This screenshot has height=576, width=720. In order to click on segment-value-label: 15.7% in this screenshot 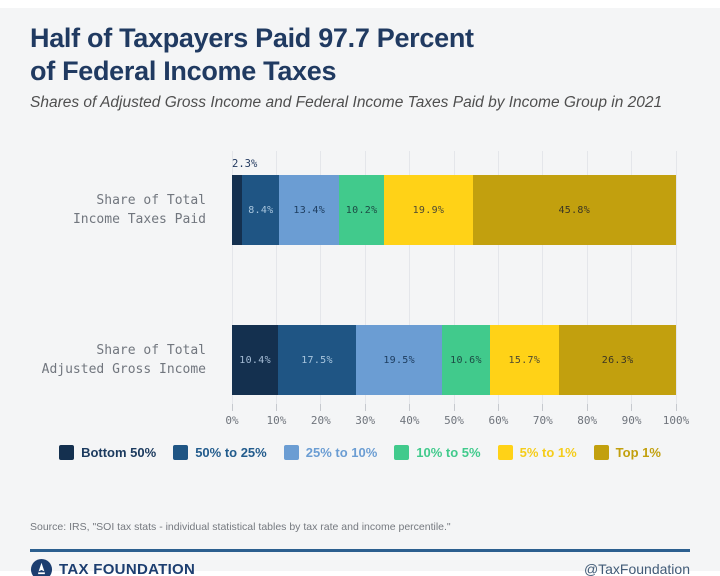, I will do `click(524, 360)`.